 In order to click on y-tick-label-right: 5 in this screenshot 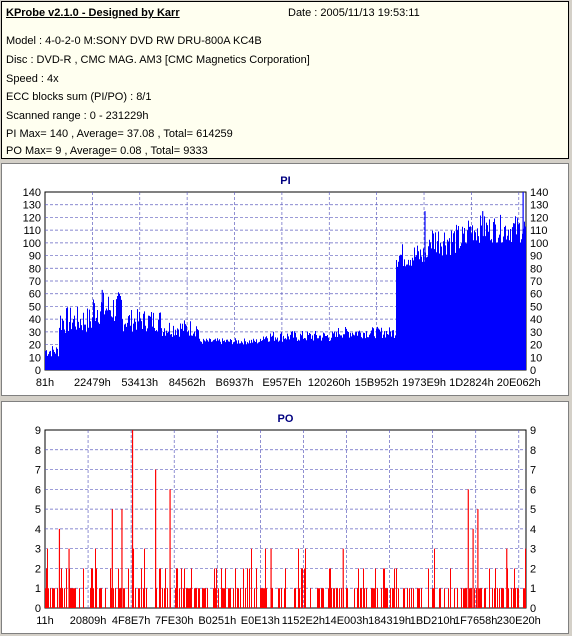, I will do `click(533, 510)`.